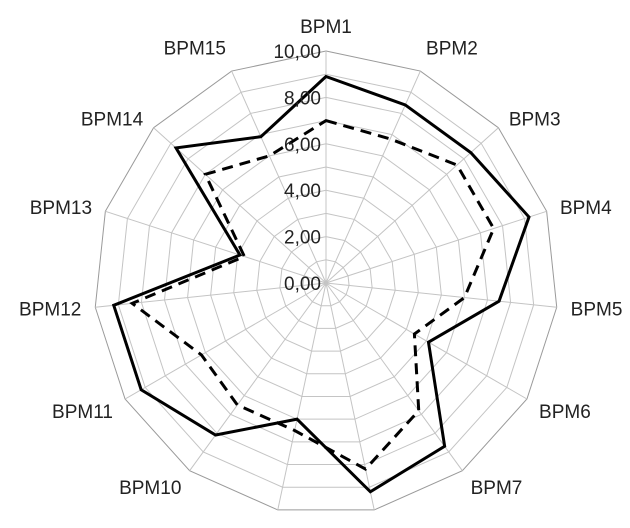  What do you see at coordinates (452, 48) in the screenshot?
I see `axis-label-bpm2: BPM2` at bounding box center [452, 48].